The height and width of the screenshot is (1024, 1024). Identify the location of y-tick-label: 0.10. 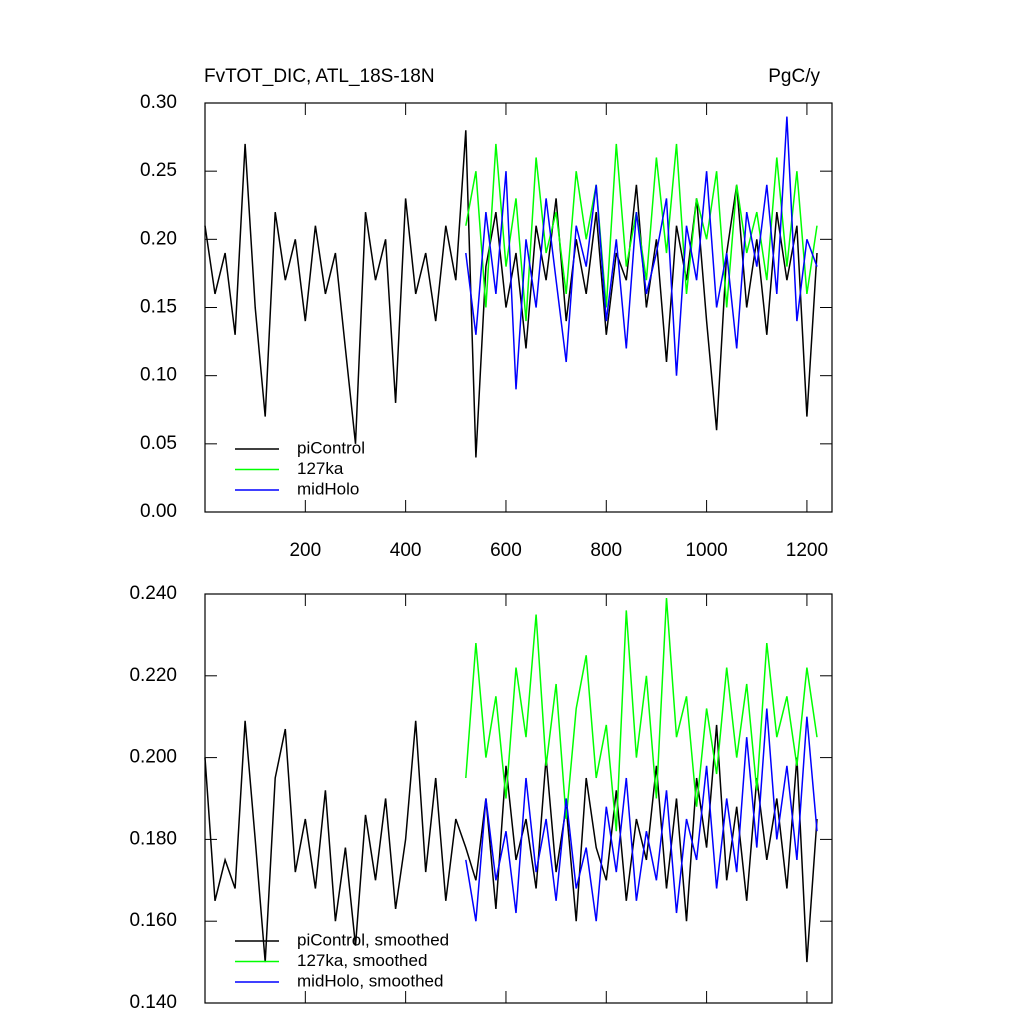
(158, 375).